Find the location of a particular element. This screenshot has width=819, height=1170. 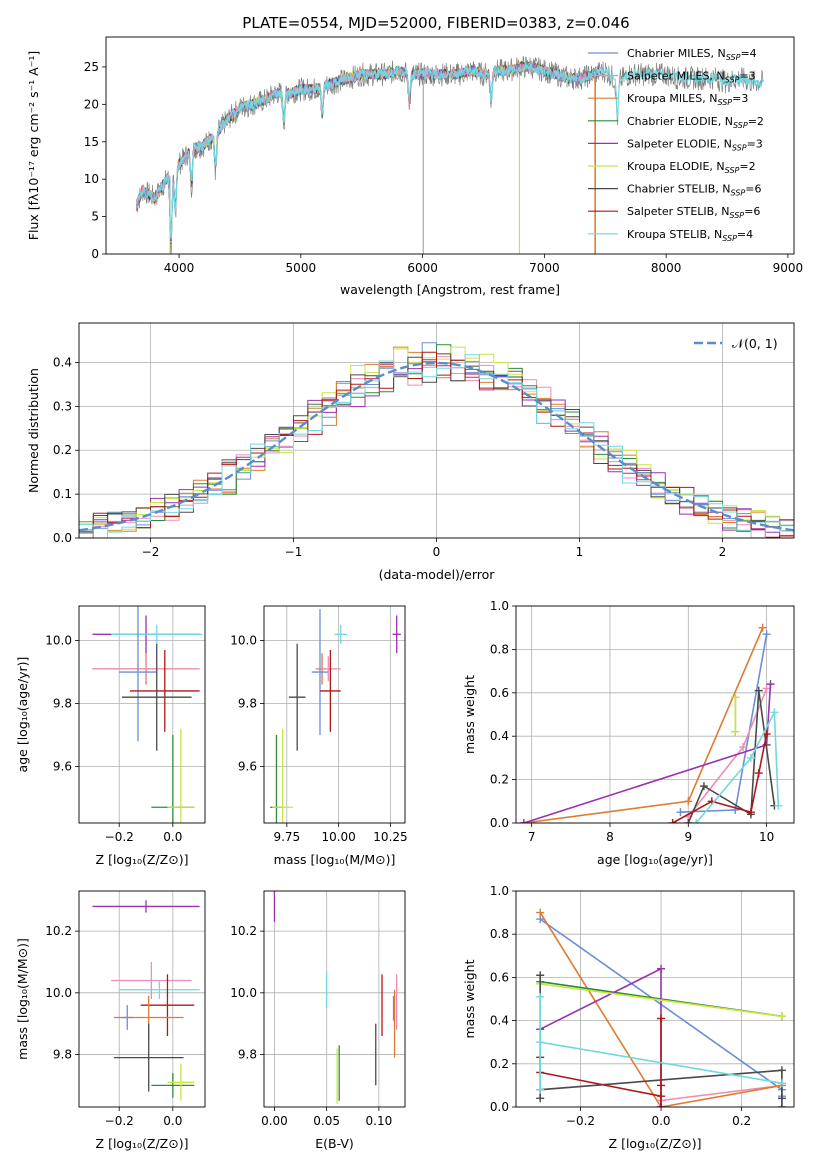

legend-item: Salpeter ELODIE, NSSP=3 is located at coordinates (675, 144).